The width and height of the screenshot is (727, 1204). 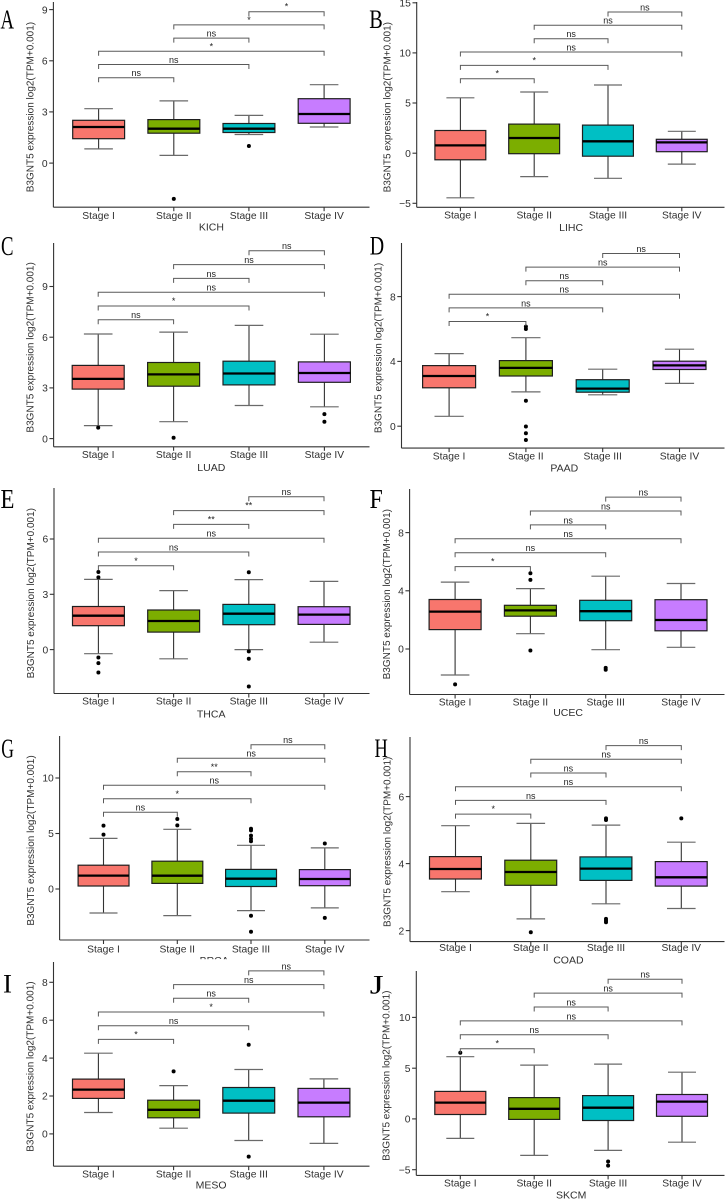 I want to click on svg-text: C, so click(x=7, y=246).